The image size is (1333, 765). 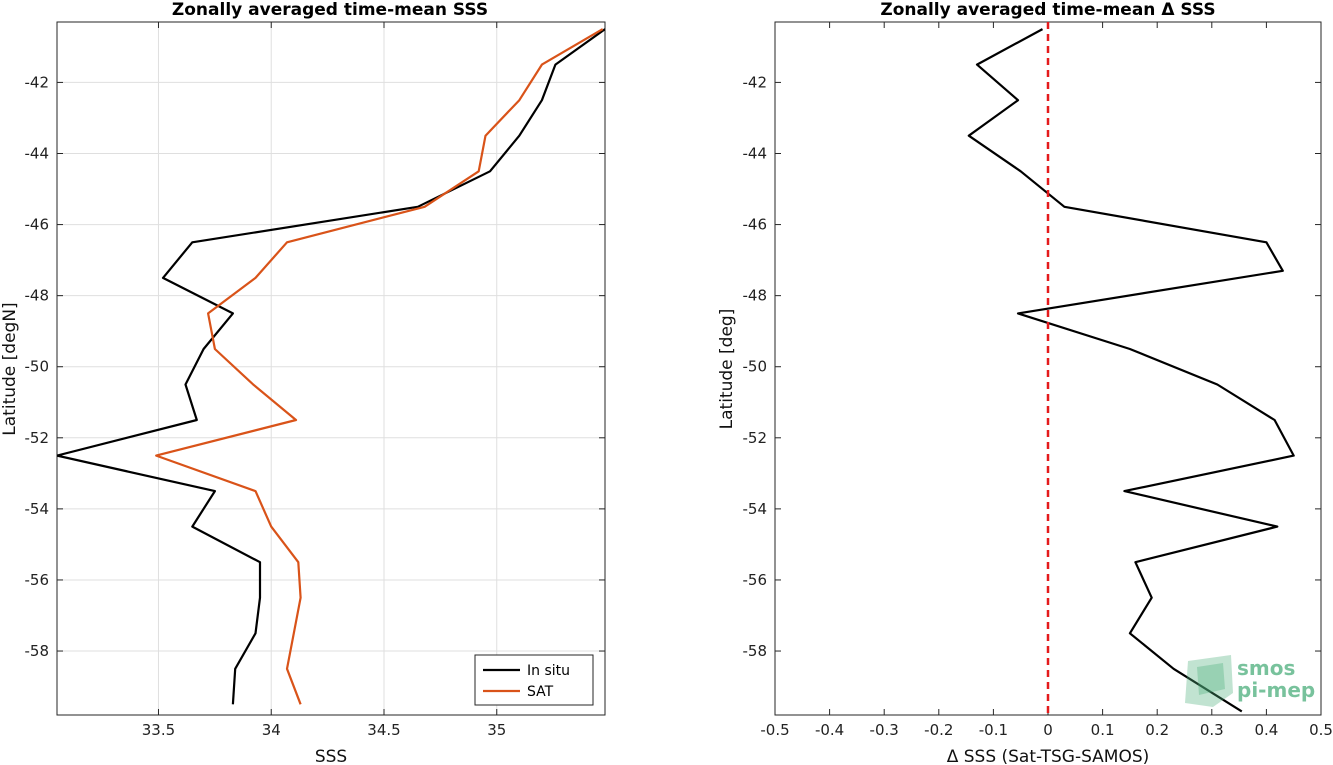 What do you see at coordinates (331, 756) in the screenshot?
I see `left-chart-x-label: SSS` at bounding box center [331, 756].